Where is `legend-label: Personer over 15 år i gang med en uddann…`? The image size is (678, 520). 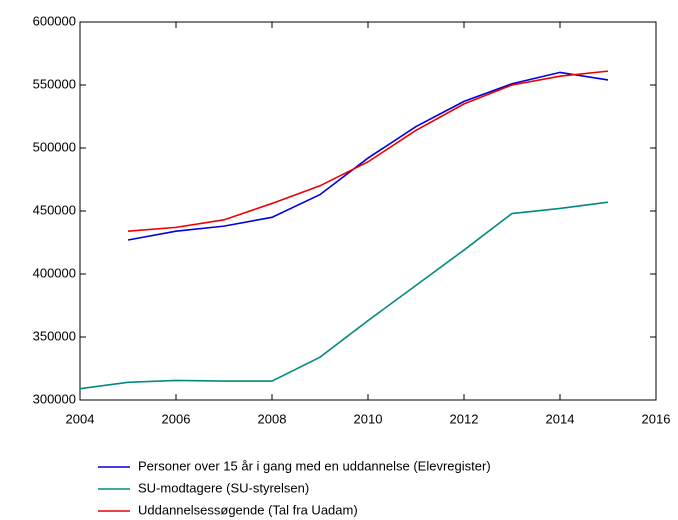 legend-label: Personer over 15 år i gang med en uddann… is located at coordinates (314, 465).